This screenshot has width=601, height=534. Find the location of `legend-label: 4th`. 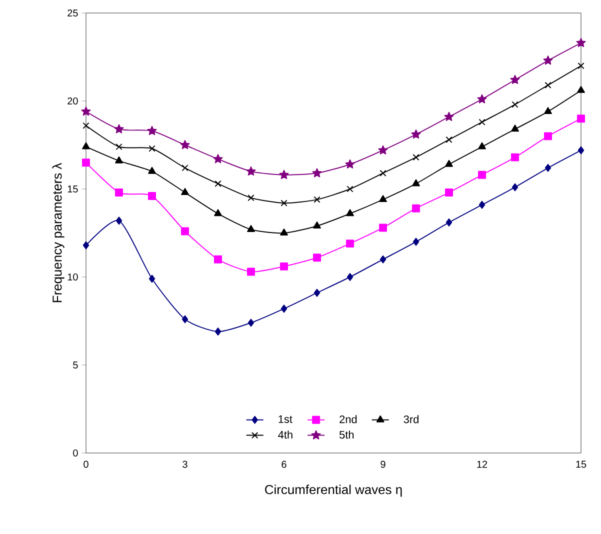

legend-label: 4th is located at coordinates (285, 434).